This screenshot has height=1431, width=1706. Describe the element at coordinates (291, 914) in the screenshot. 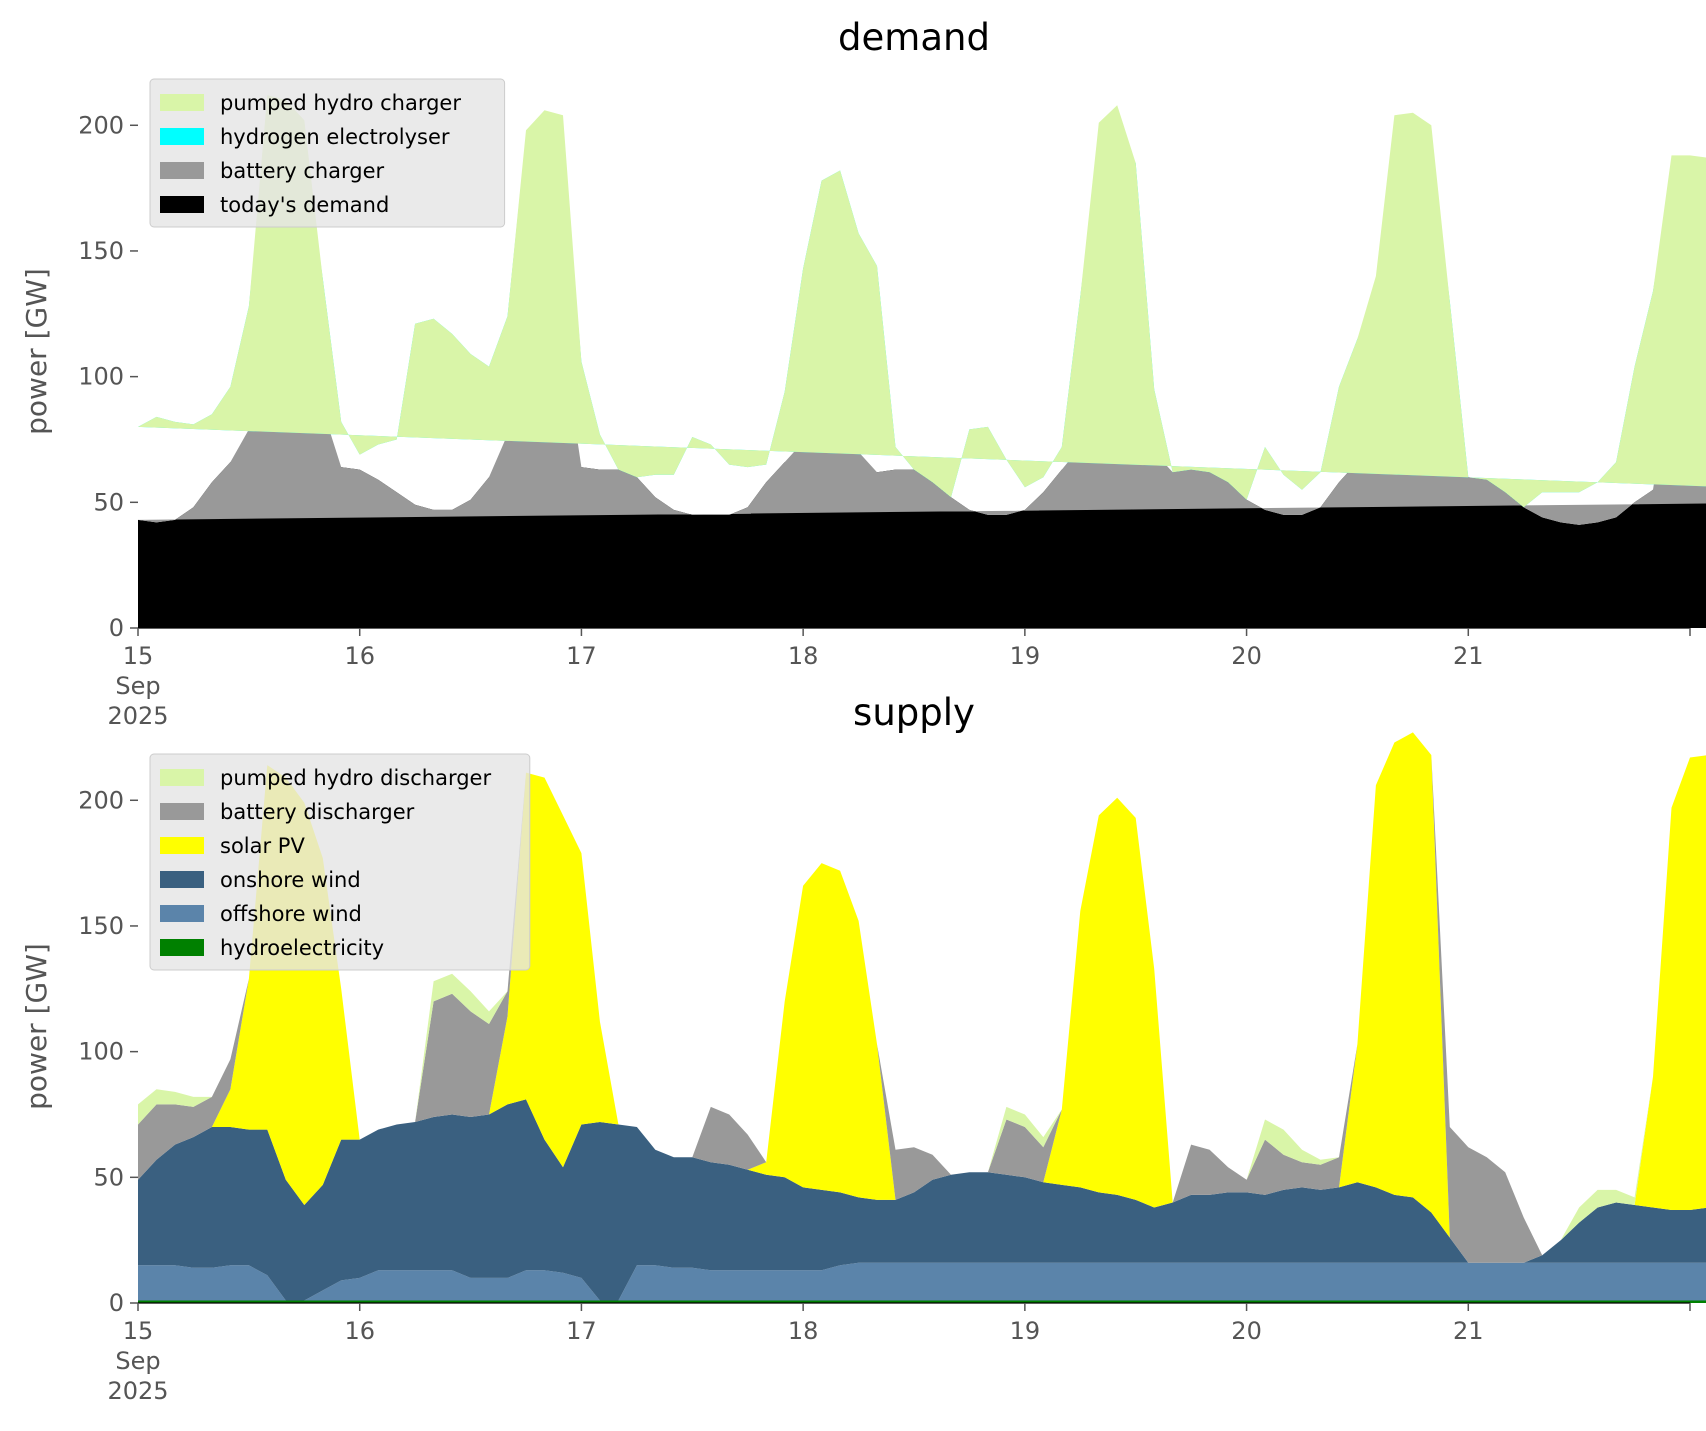

I see `legend-label: offshore wind` at that location.